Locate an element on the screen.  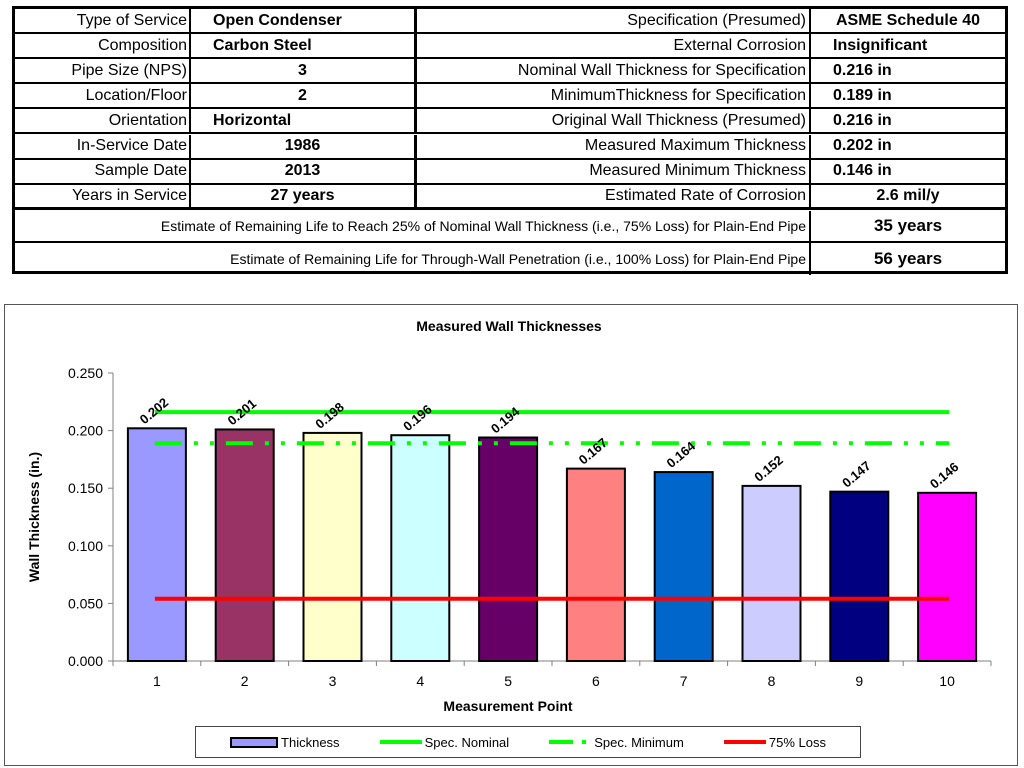
legend-item-thickness: Thickness is located at coordinates (285, 742).